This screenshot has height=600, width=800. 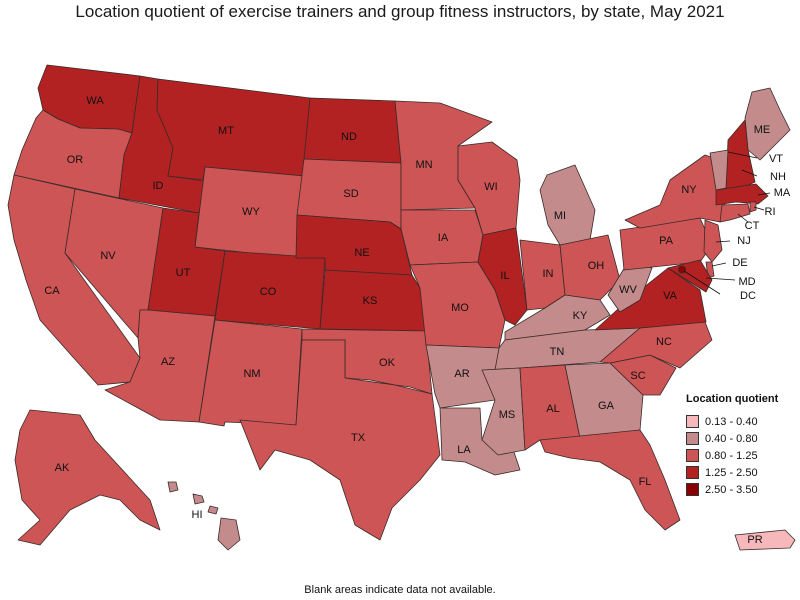 What do you see at coordinates (204, 516) in the screenshot?
I see `state-hi` at bounding box center [204, 516].